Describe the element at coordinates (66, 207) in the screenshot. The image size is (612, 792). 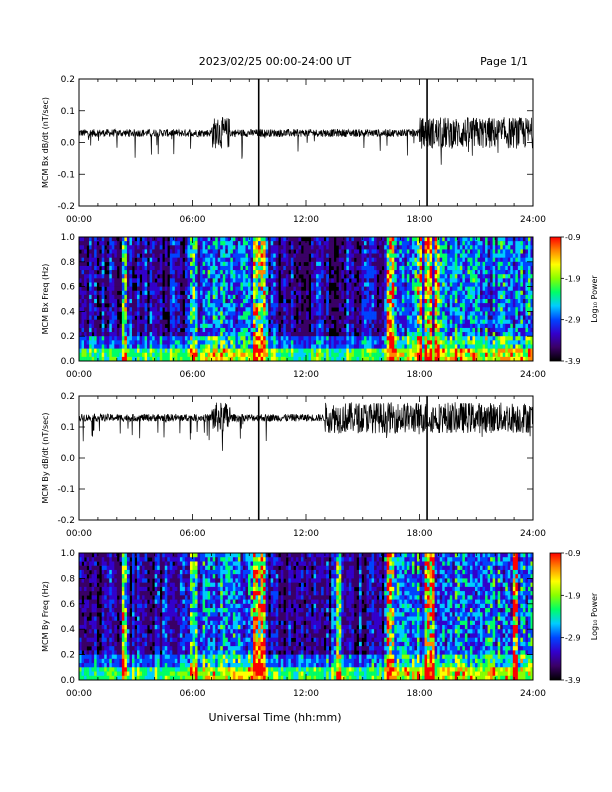
I see `y-tick-label: -0.2` at that location.